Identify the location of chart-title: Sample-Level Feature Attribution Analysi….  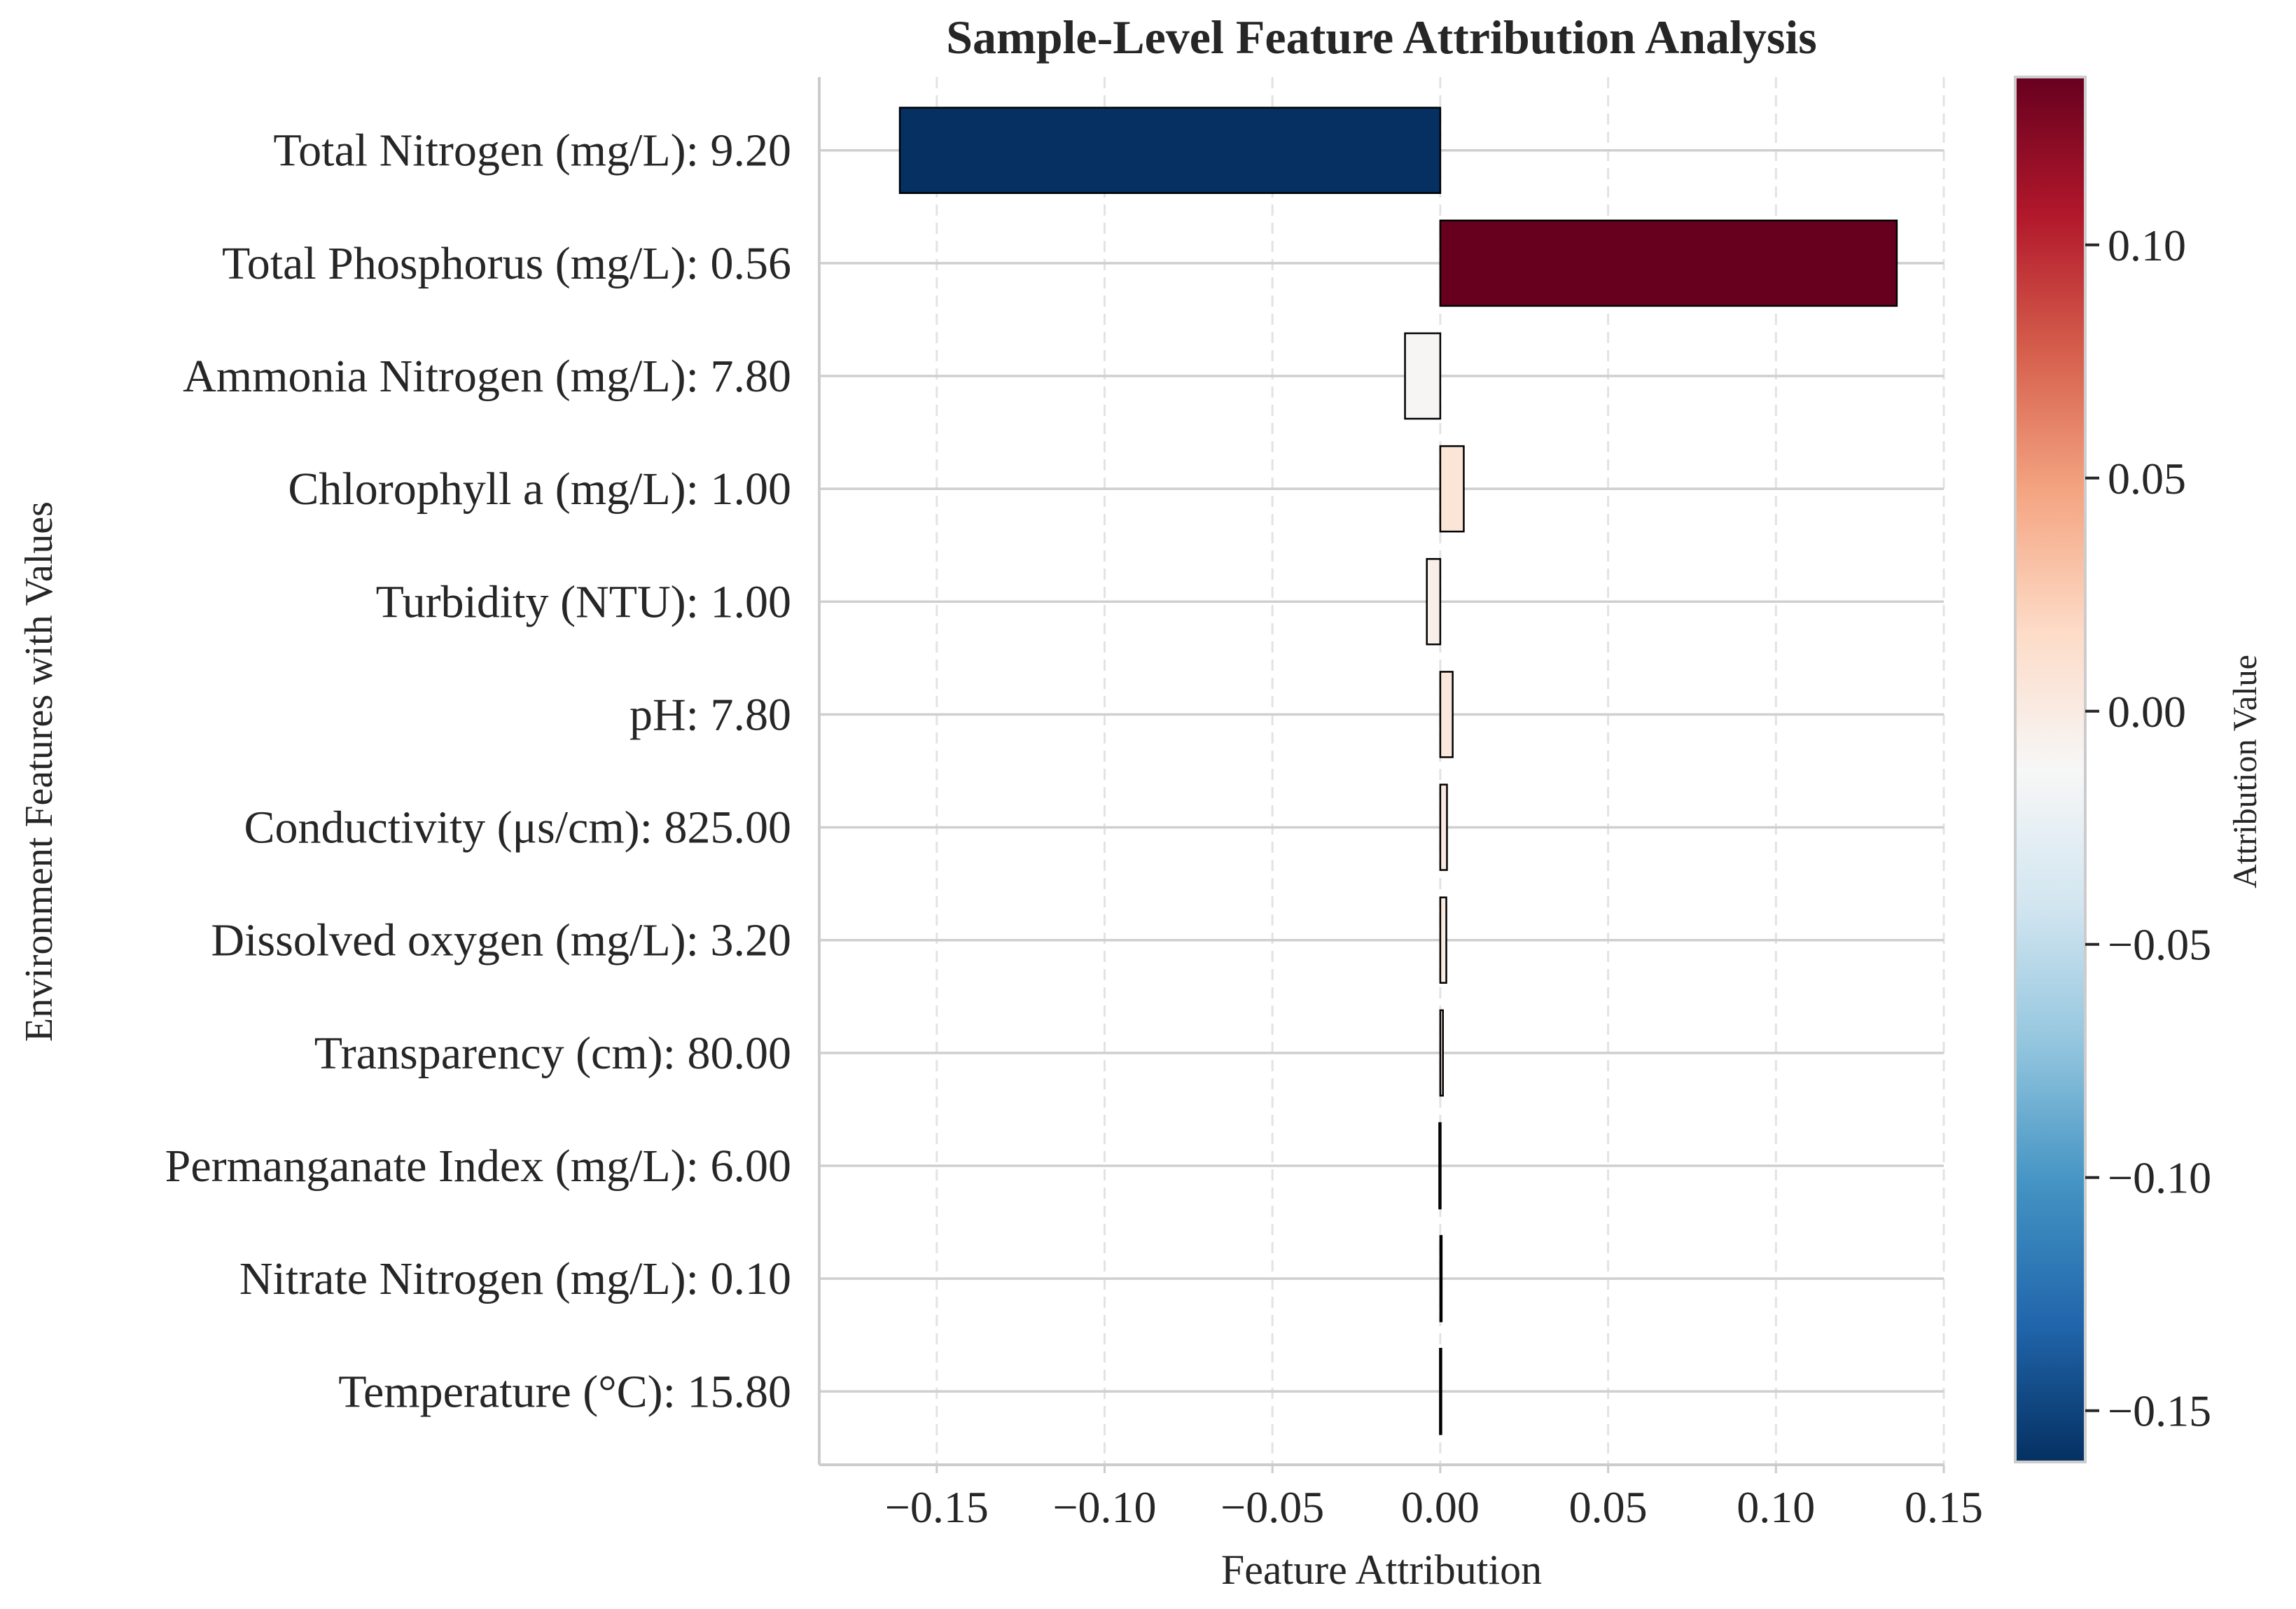
(1381, 37).